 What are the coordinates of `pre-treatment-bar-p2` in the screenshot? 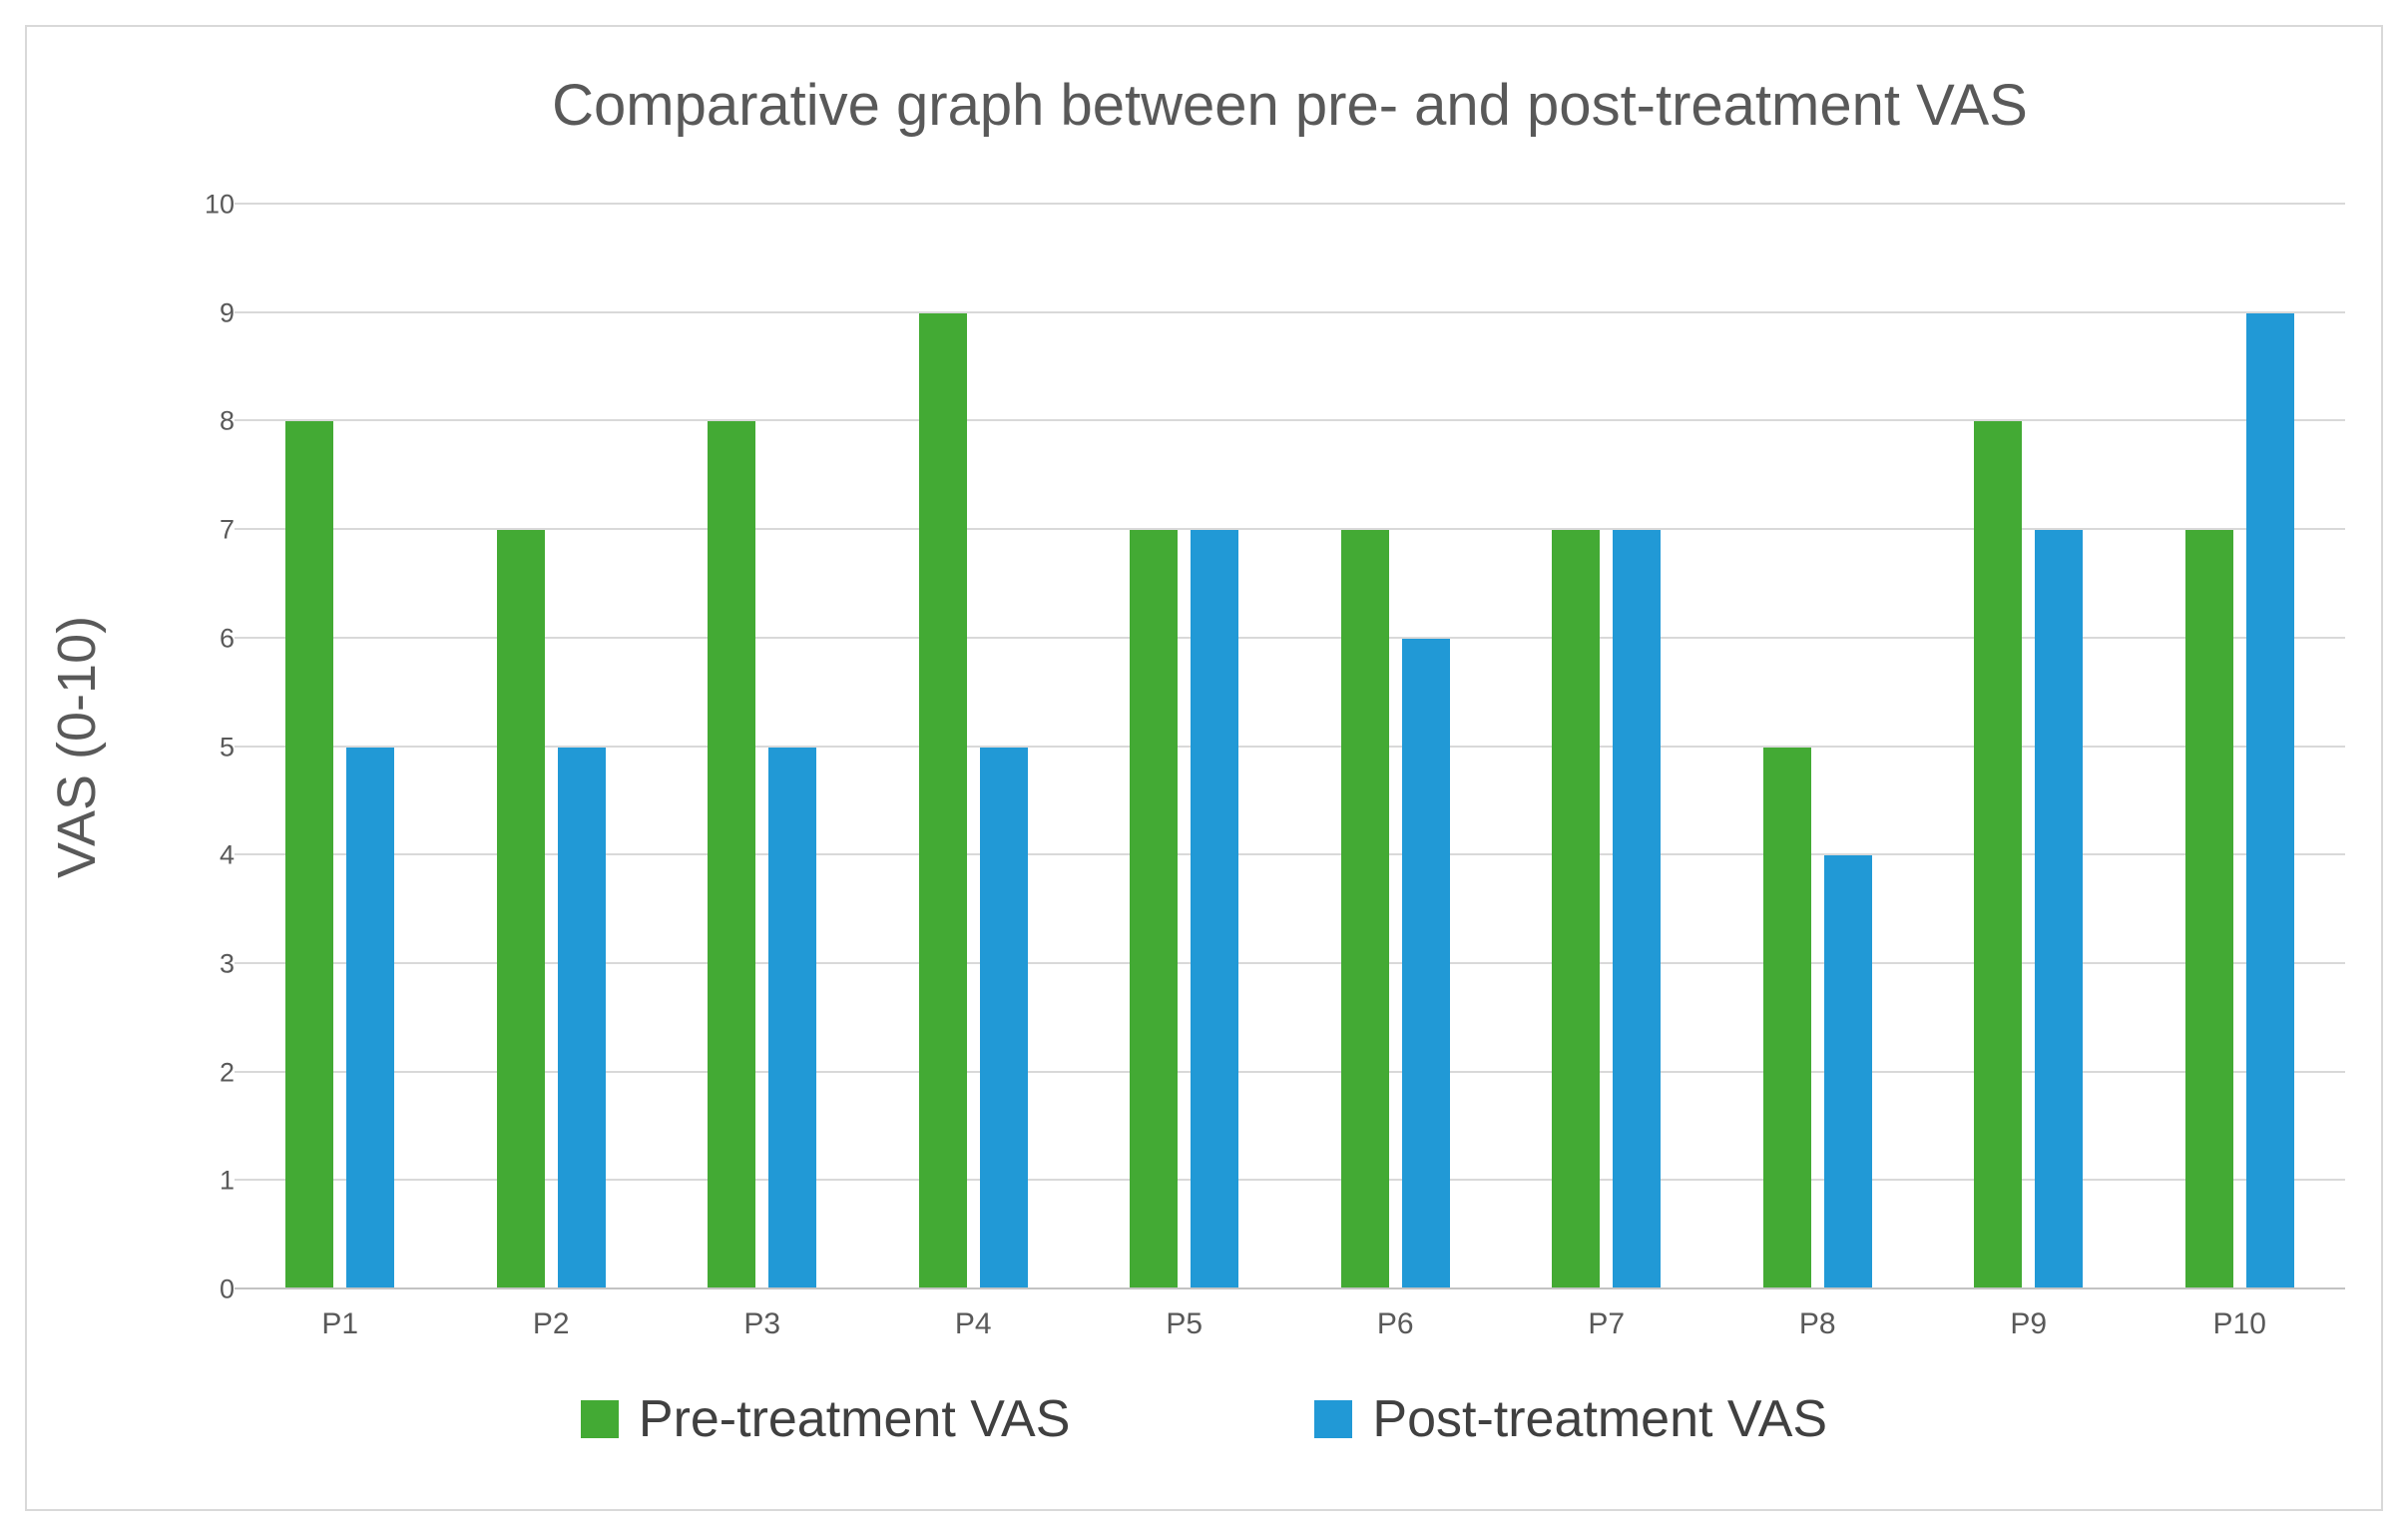 It's located at (520, 909).